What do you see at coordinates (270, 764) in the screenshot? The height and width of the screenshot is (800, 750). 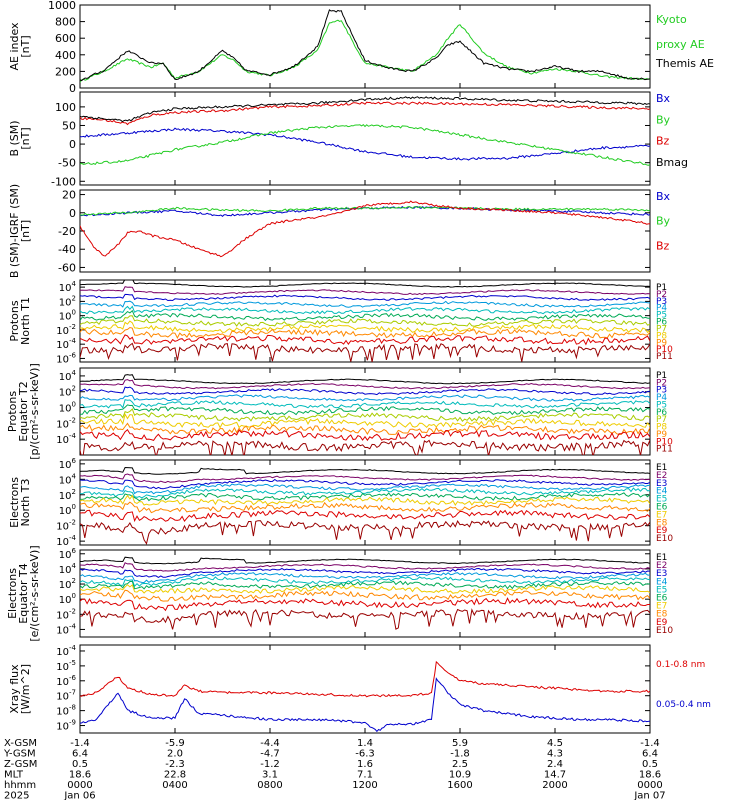 I see `ephemeris-value: -1.2` at bounding box center [270, 764].